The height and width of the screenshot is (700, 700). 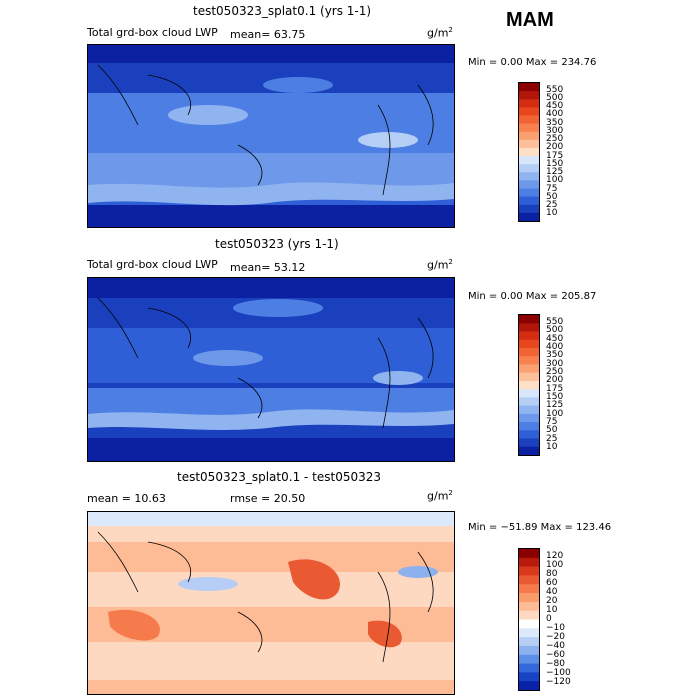 What do you see at coordinates (555, 636) in the screenshot?
I see `colorbar-tick-label: −20` at bounding box center [555, 636].